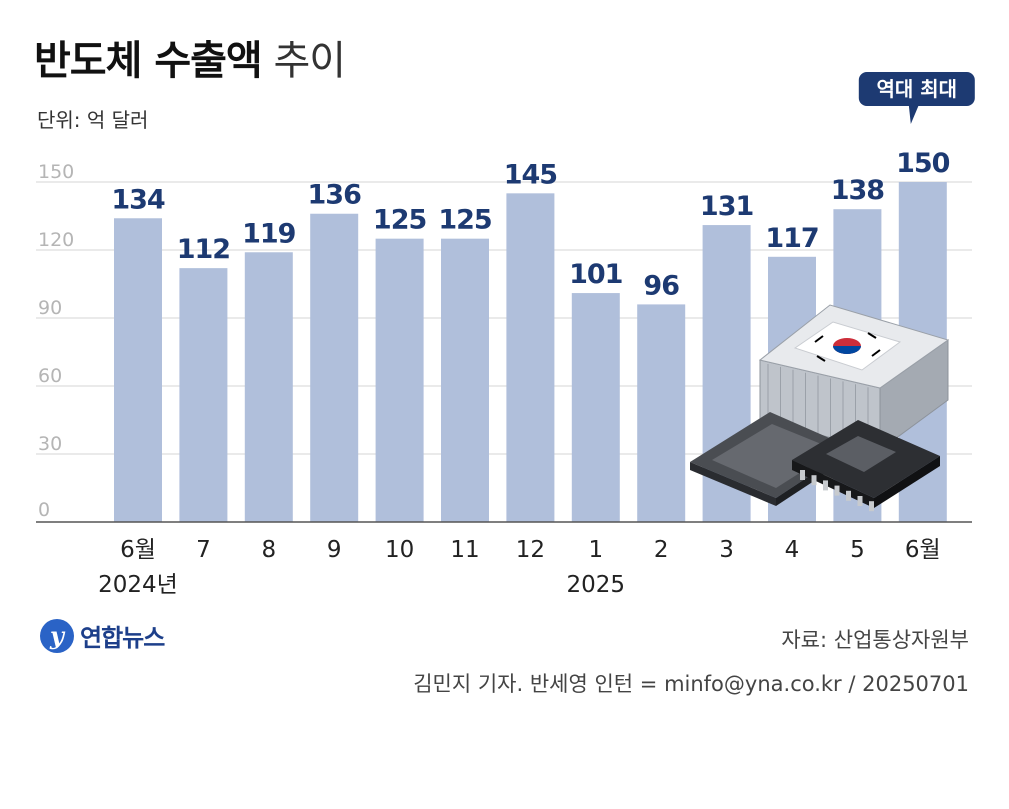 This screenshot has height=809, width=1009. What do you see at coordinates (913, 114) in the screenshot?
I see `annotation-pointer` at bounding box center [913, 114].